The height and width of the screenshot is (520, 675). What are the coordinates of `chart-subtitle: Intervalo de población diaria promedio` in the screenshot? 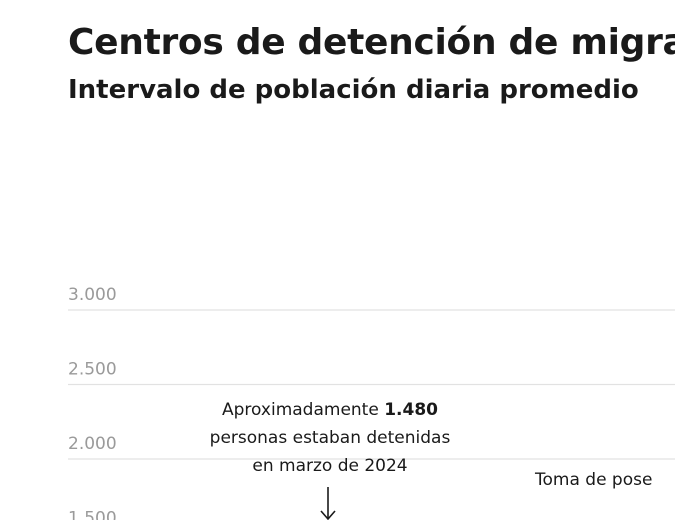 It's located at (353, 90).